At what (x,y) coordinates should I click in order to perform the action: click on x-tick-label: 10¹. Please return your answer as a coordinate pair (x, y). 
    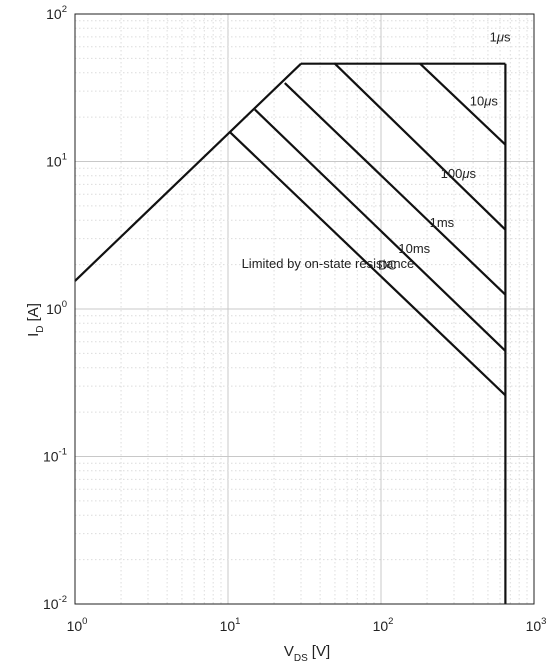
    Looking at the image, I should click on (230, 625).